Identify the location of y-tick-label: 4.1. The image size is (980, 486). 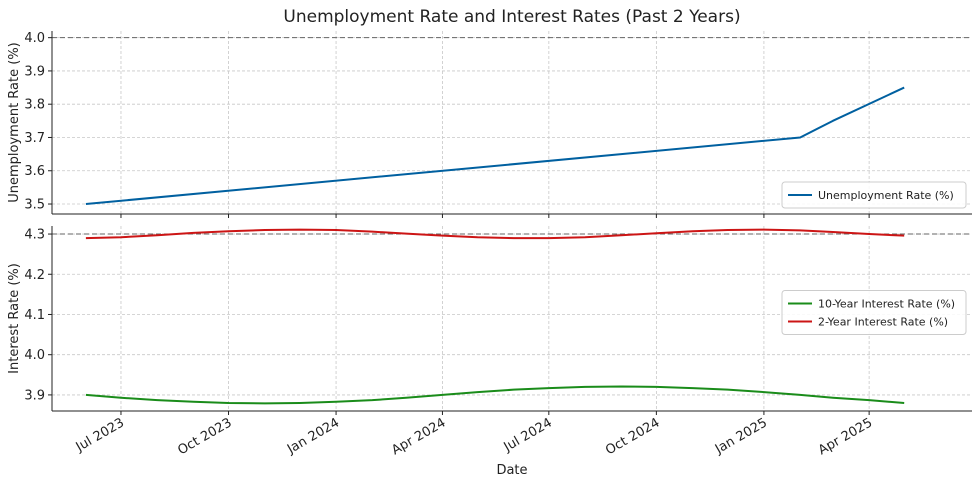
(34, 315).